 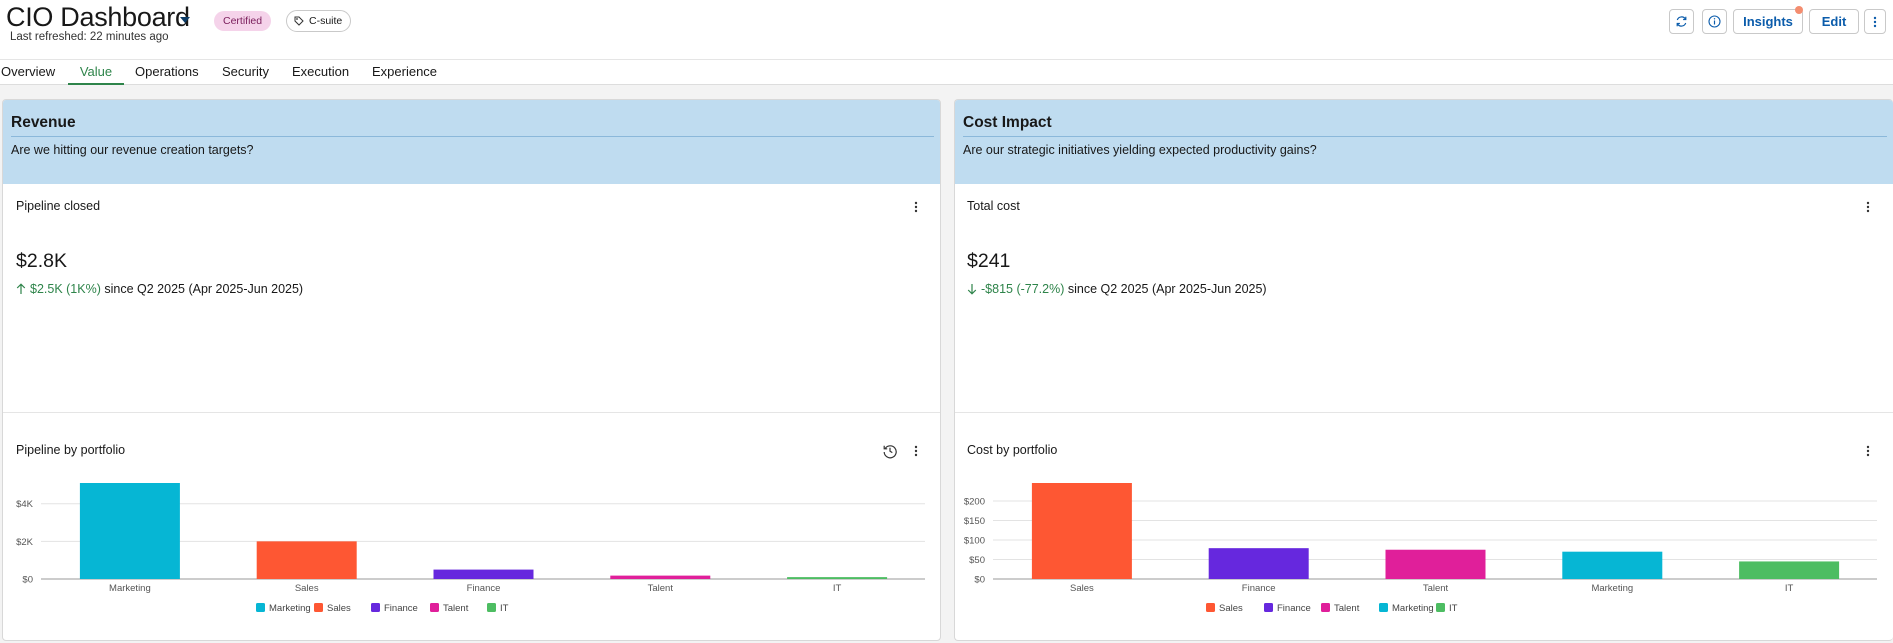 I want to click on arrow-up-icon, so click(x=21, y=288).